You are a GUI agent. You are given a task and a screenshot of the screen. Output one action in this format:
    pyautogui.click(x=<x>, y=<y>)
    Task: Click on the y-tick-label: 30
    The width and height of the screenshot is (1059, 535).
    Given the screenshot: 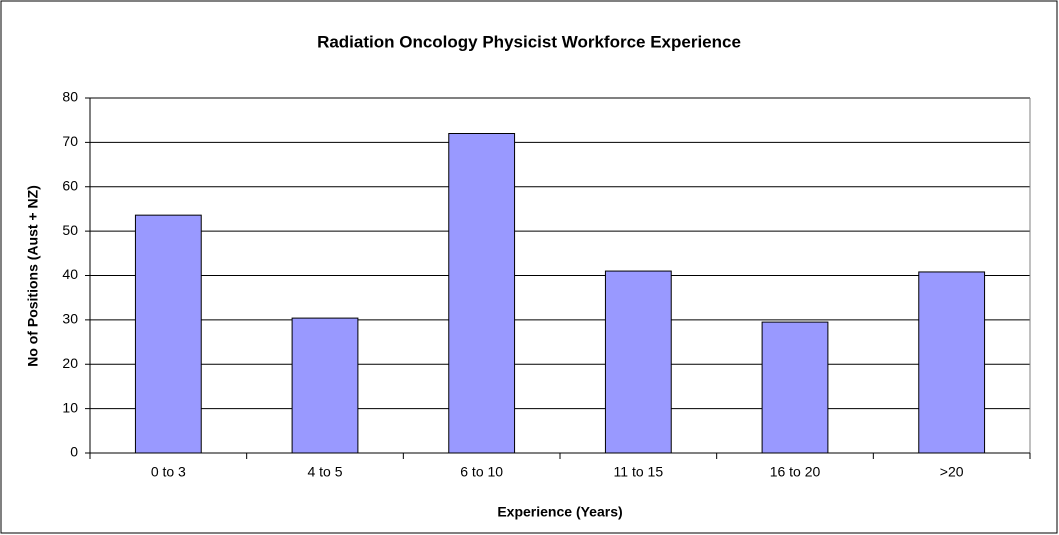 What is the action you would take?
    pyautogui.click(x=70, y=319)
    